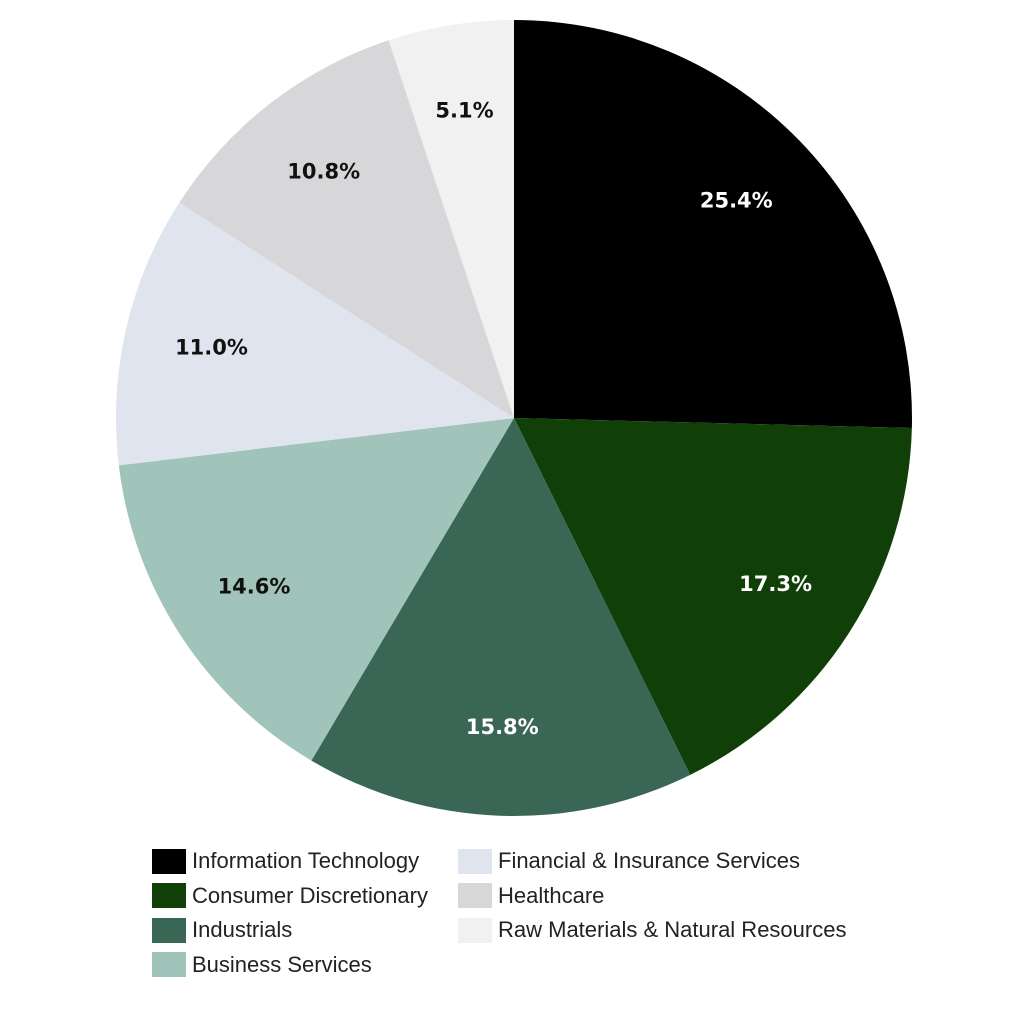 Image resolution: width=1024 pixels, height=1024 pixels. I want to click on slice-label-information-technology: 25.4%, so click(736, 200).